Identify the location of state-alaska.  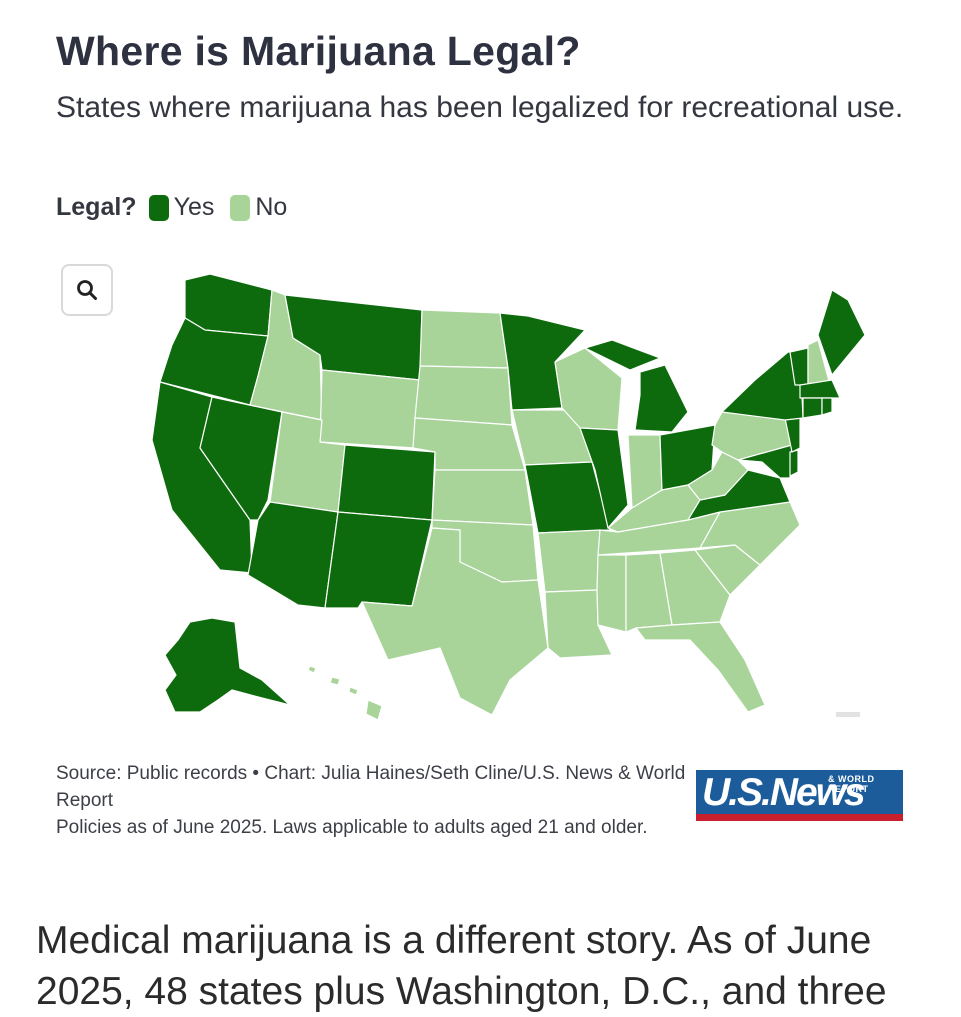
(227, 665).